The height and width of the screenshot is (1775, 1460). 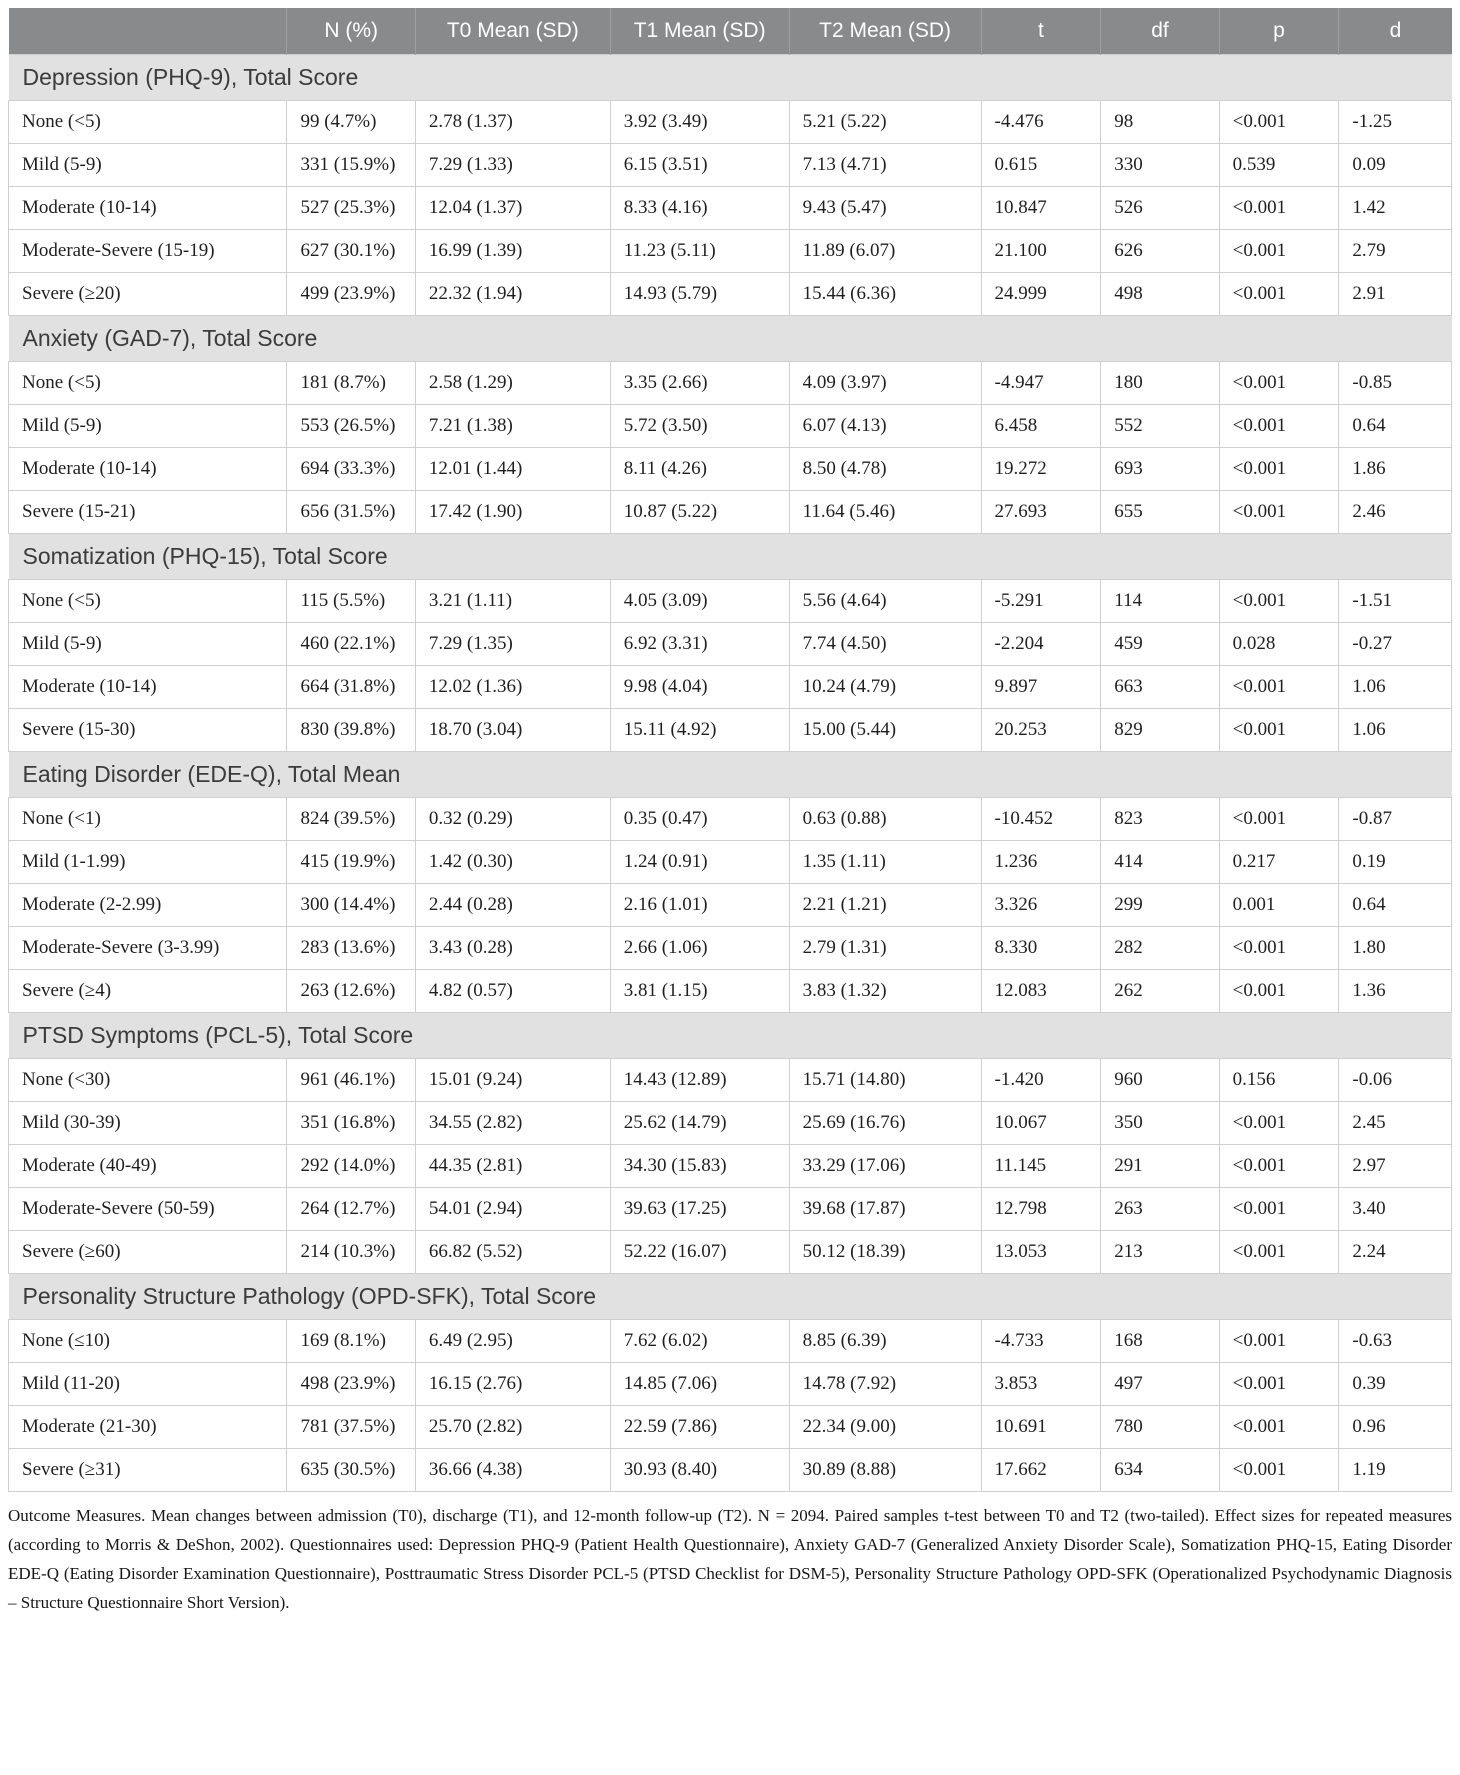 What do you see at coordinates (1160, 1341) in the screenshot?
I see `cell-df: 168` at bounding box center [1160, 1341].